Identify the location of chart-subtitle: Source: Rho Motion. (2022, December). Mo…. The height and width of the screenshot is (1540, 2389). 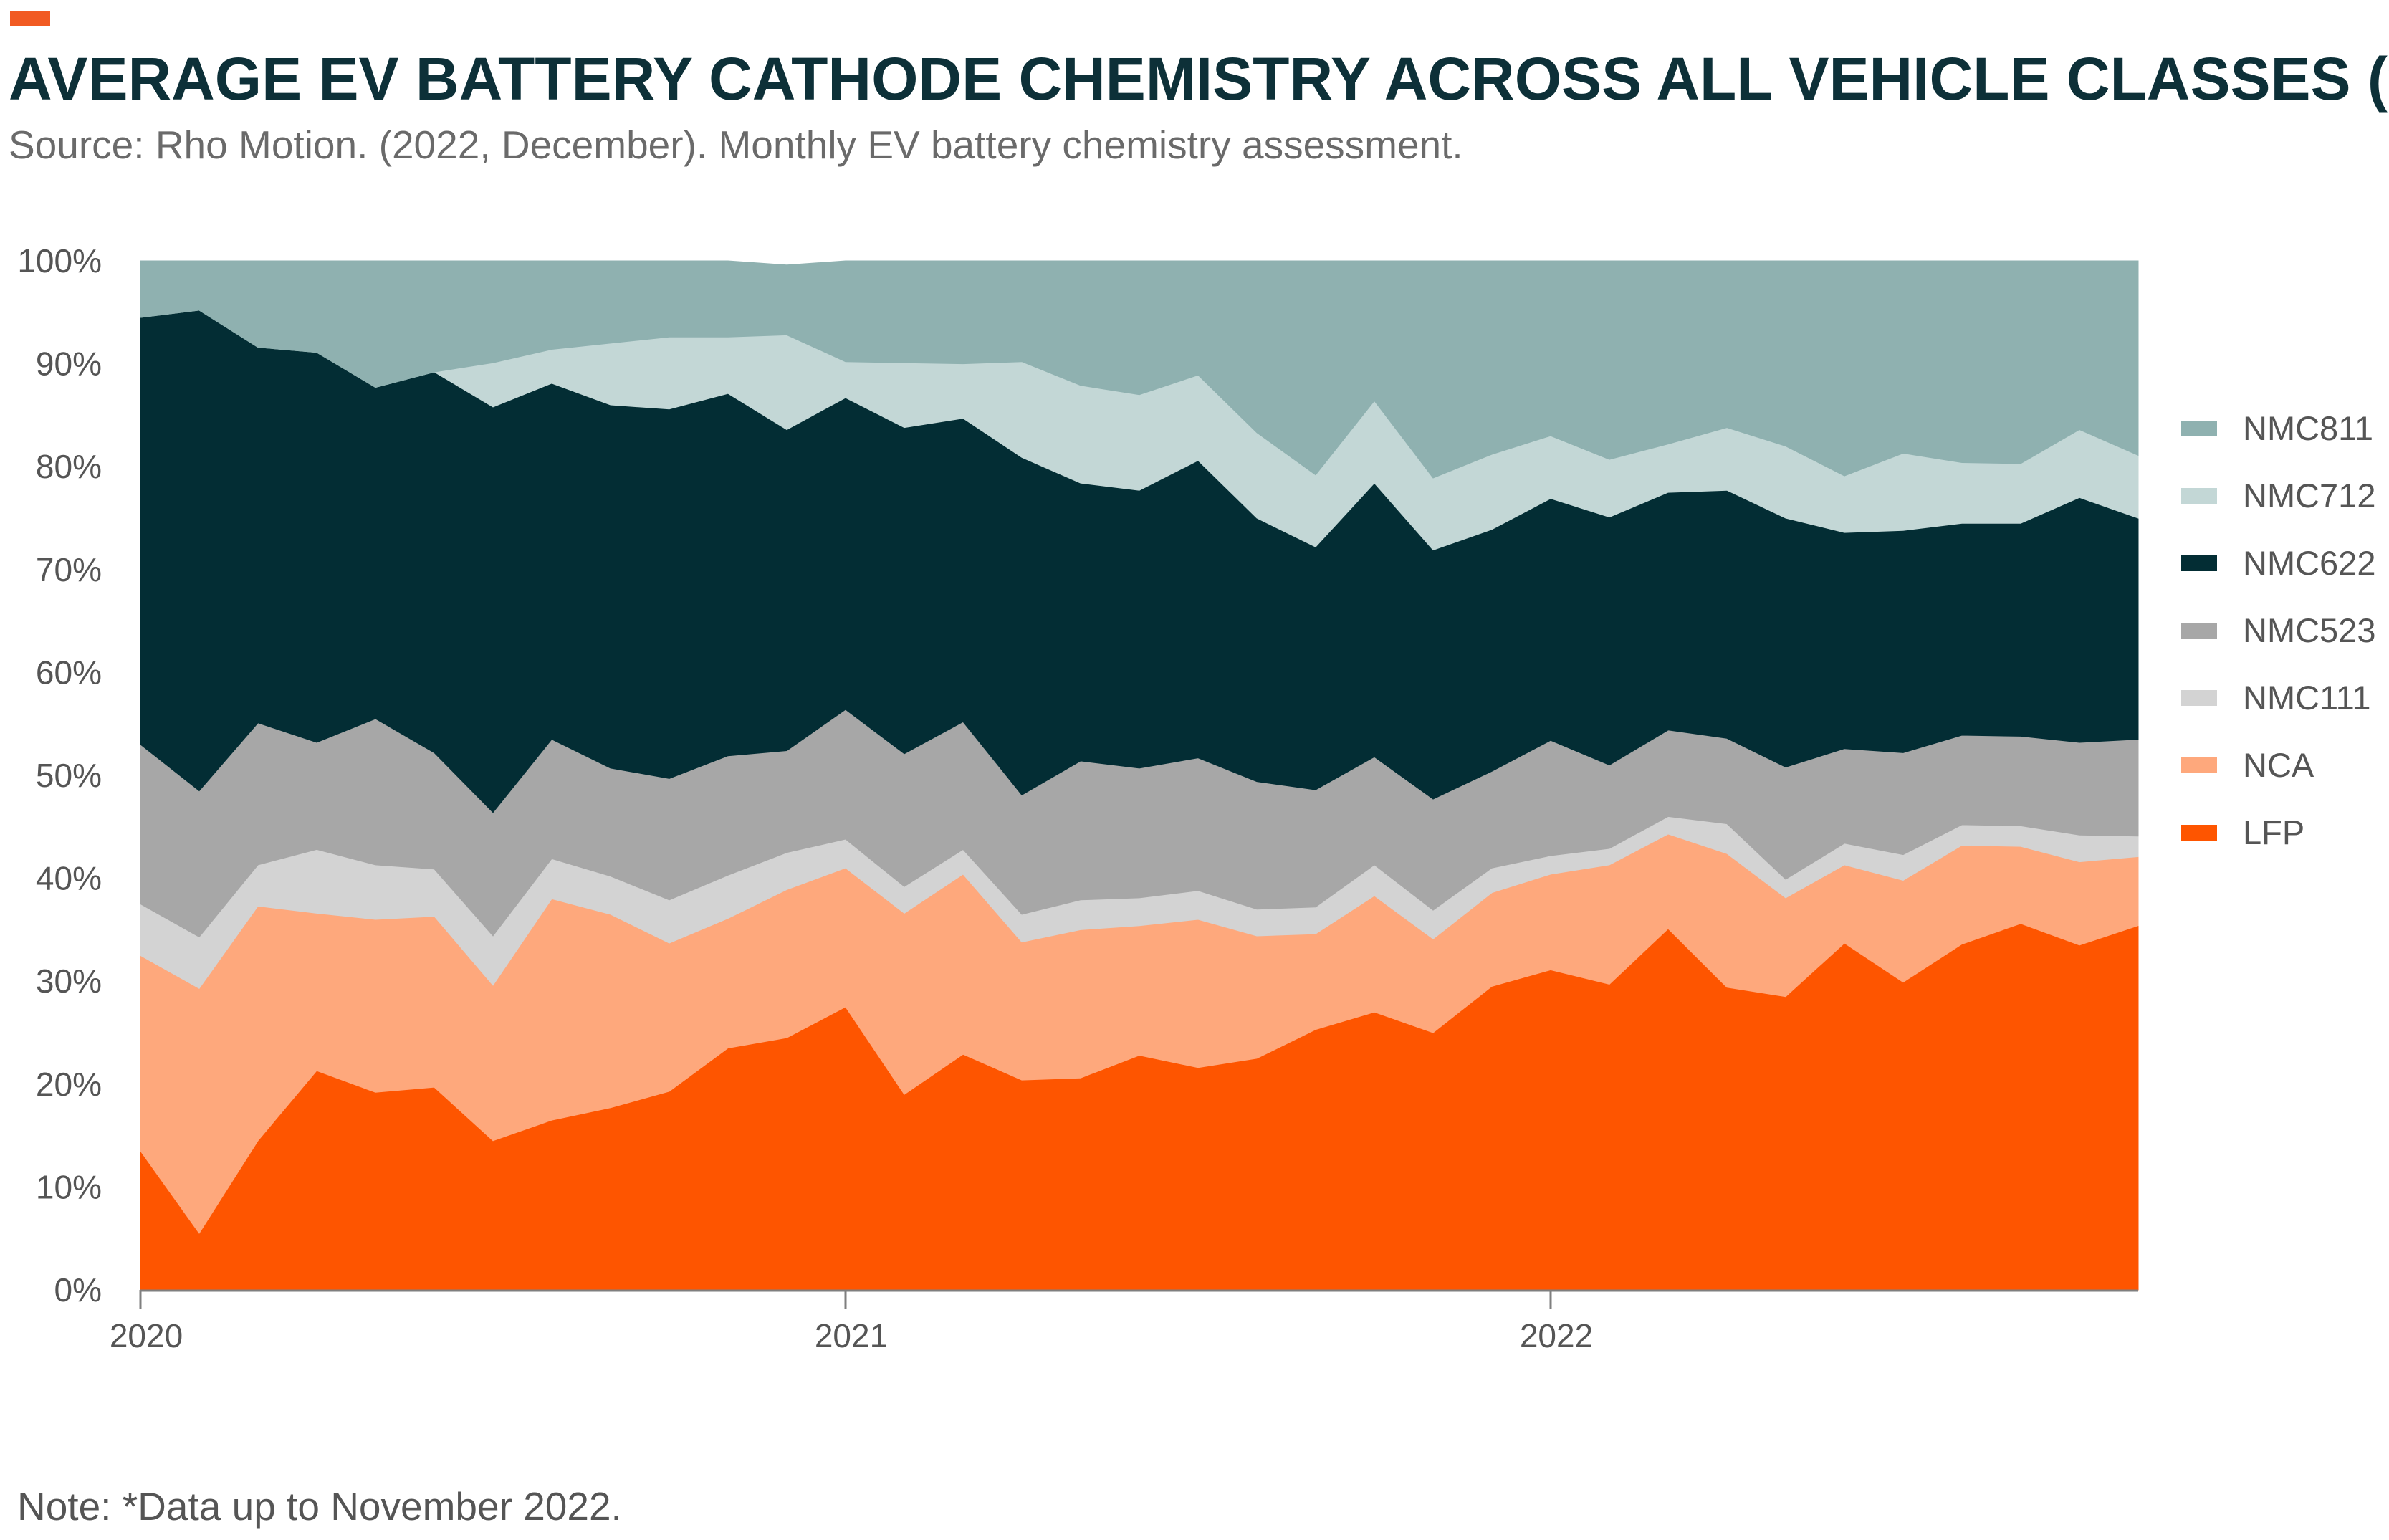
(736, 145).